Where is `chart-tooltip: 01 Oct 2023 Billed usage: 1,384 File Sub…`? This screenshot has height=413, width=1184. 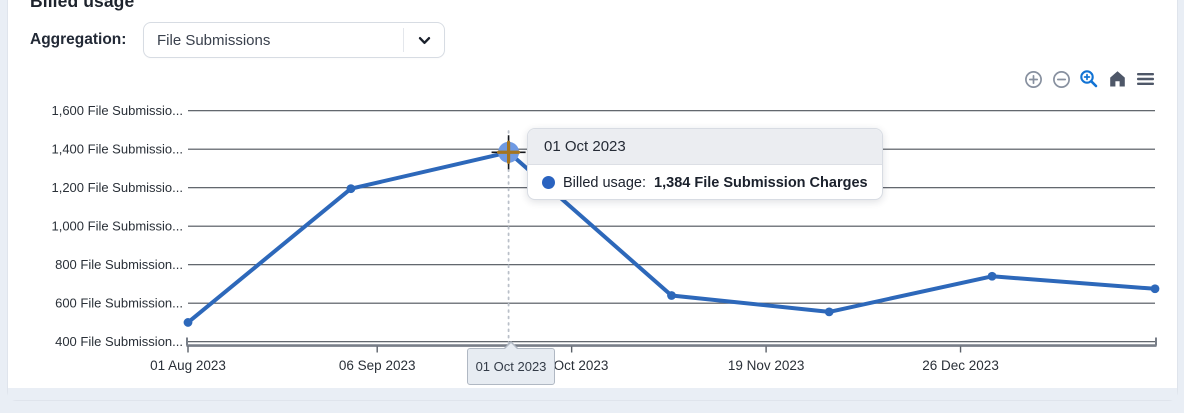 chart-tooltip: 01 Oct 2023 Billed usage: 1,384 File Sub… is located at coordinates (705, 164).